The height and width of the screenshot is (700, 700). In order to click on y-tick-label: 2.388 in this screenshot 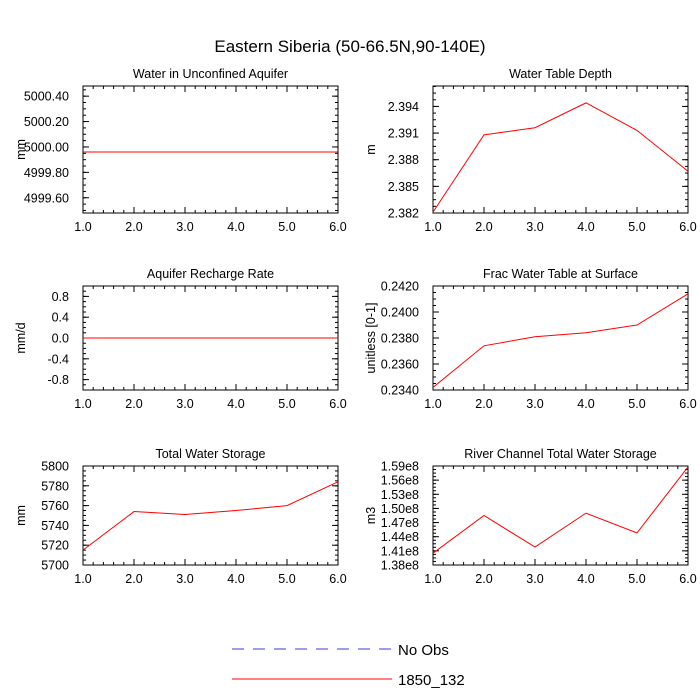, I will do `click(403, 160)`.